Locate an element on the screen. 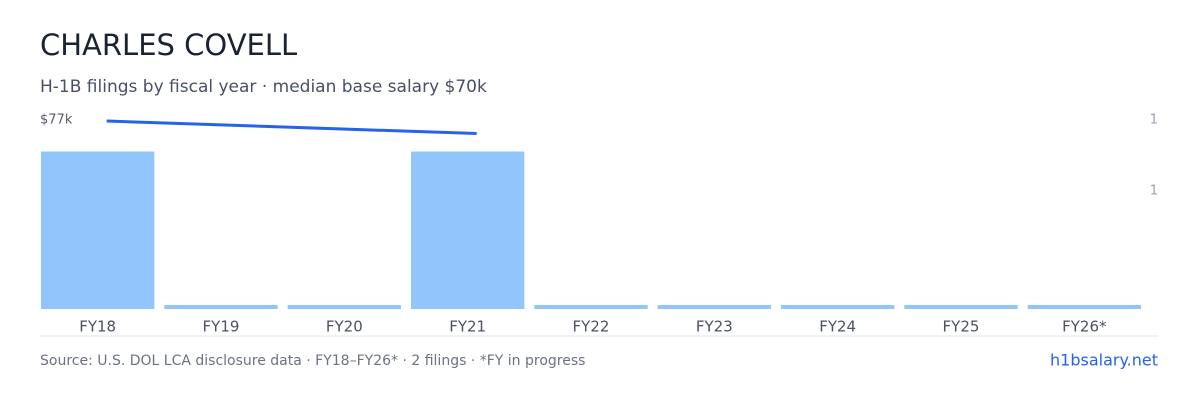 Image resolution: width=1200 pixels, height=400 pixels. x-tick-label: FY18 is located at coordinates (97, 327).